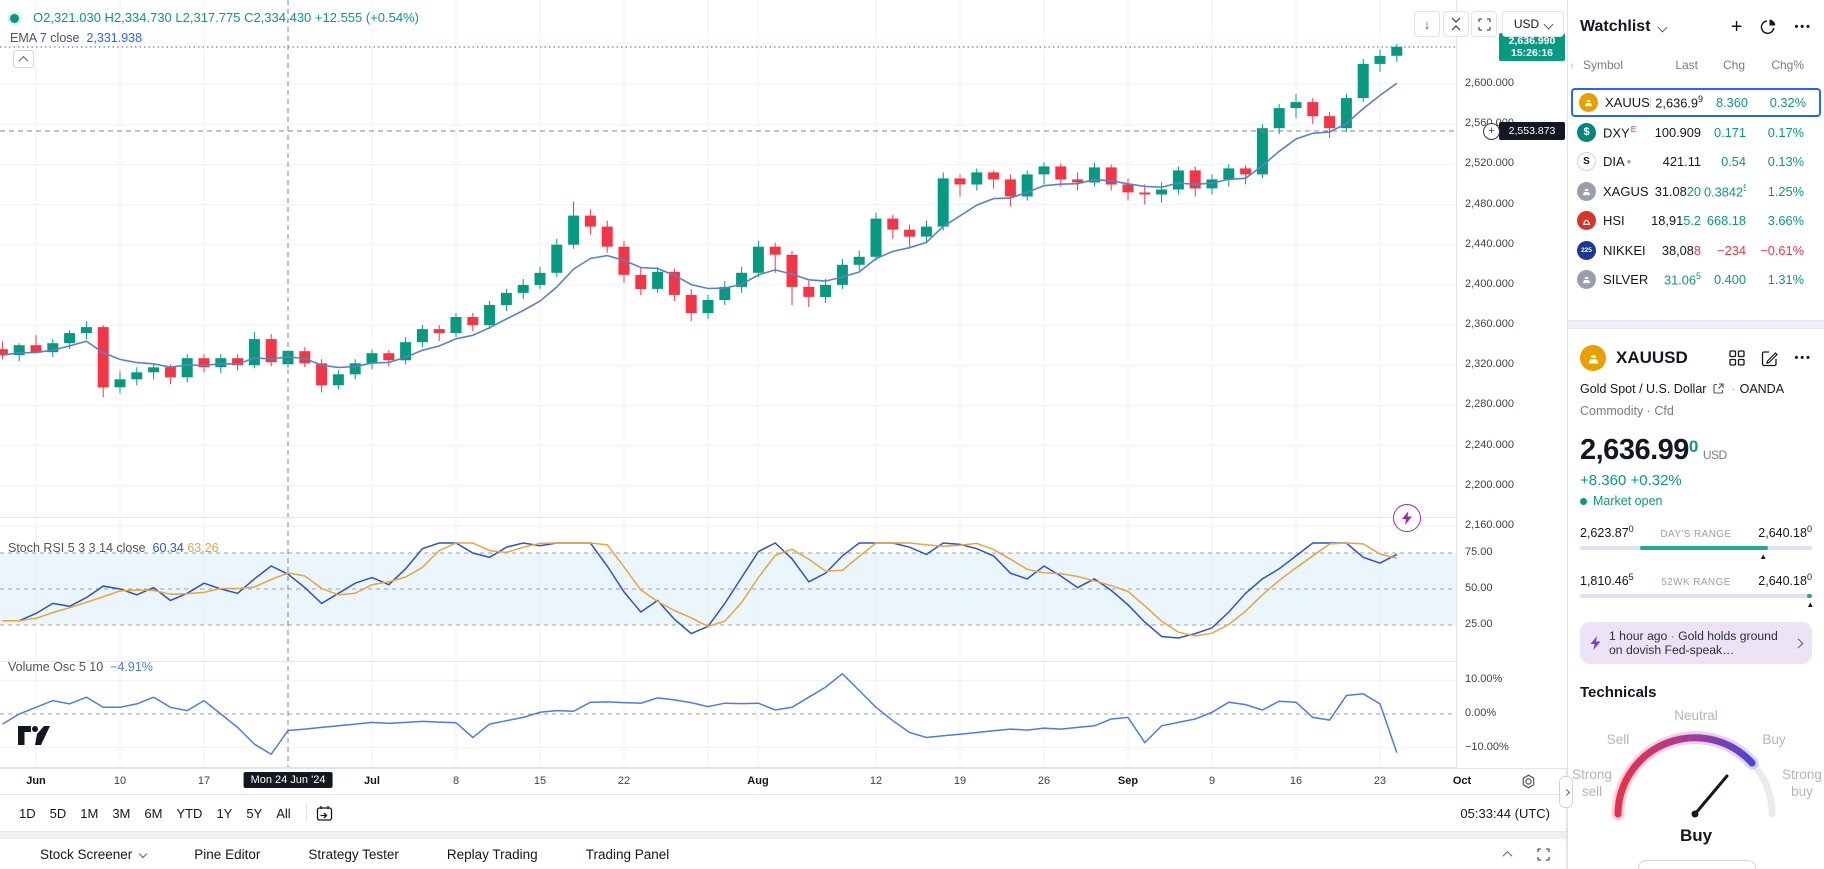 Image resolution: width=1824 pixels, height=869 pixels. What do you see at coordinates (1696, 580) in the screenshot?
I see `52wk-range-row: 1,810.465 52WK RANGE 2,640.180` at bounding box center [1696, 580].